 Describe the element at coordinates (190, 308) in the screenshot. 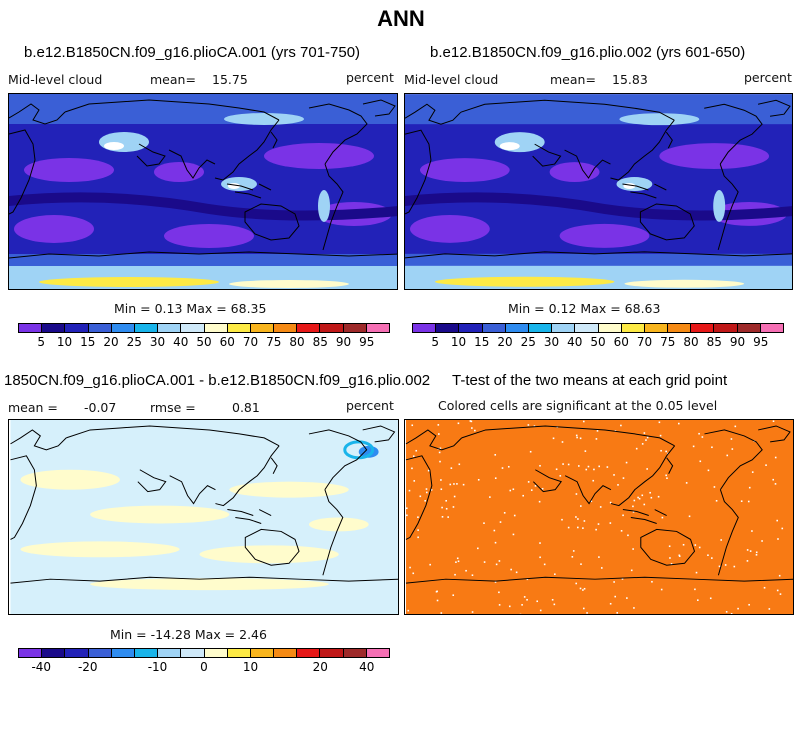

I see `panel-1-stats: Min = 0.13 Max = 68.35` at that location.